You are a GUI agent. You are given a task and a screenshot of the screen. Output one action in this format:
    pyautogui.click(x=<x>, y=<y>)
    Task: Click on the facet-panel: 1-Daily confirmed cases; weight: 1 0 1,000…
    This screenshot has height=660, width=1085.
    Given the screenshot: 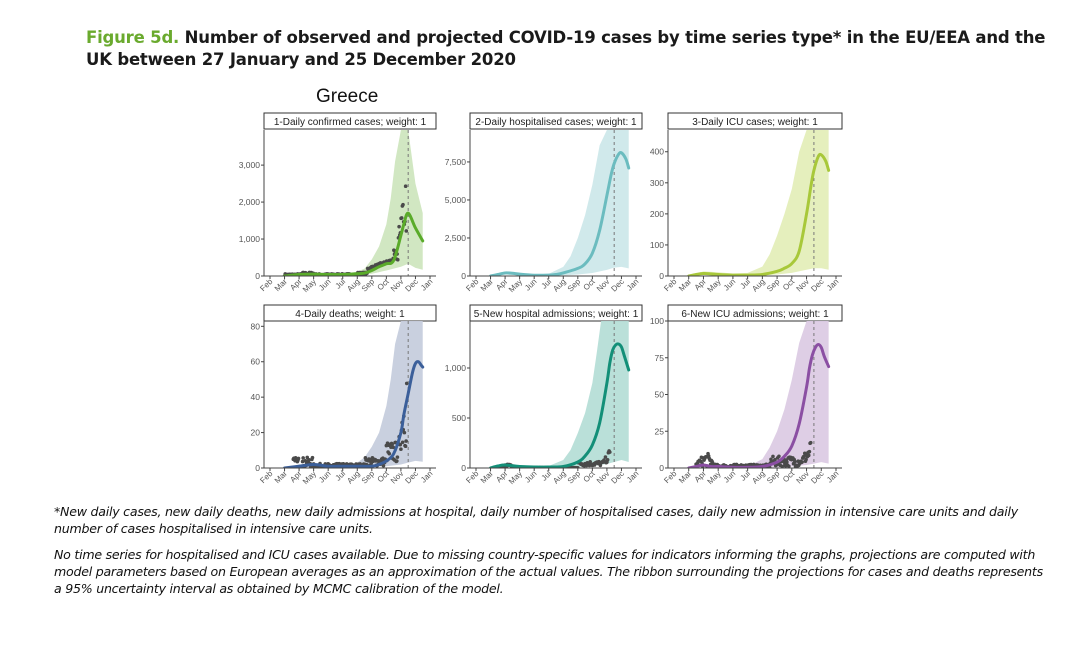 What is the action you would take?
    pyautogui.click(x=338, y=203)
    